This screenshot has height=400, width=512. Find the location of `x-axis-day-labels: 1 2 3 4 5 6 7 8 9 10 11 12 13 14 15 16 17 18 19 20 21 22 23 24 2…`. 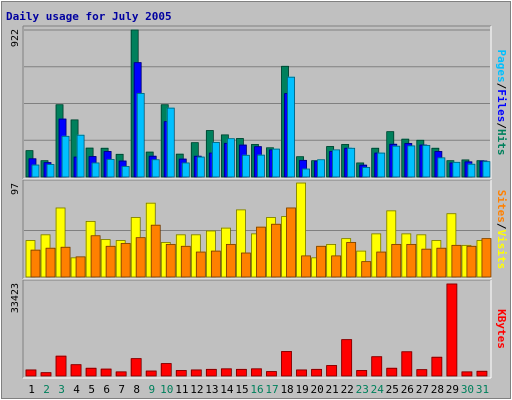

x-axis-day-labels: 1 2 3 4 5 6 7 8 9 10 11 12 13 14 15 16 17 18 19 20 21 22 23 24 2… is located at coordinates (258, 389).